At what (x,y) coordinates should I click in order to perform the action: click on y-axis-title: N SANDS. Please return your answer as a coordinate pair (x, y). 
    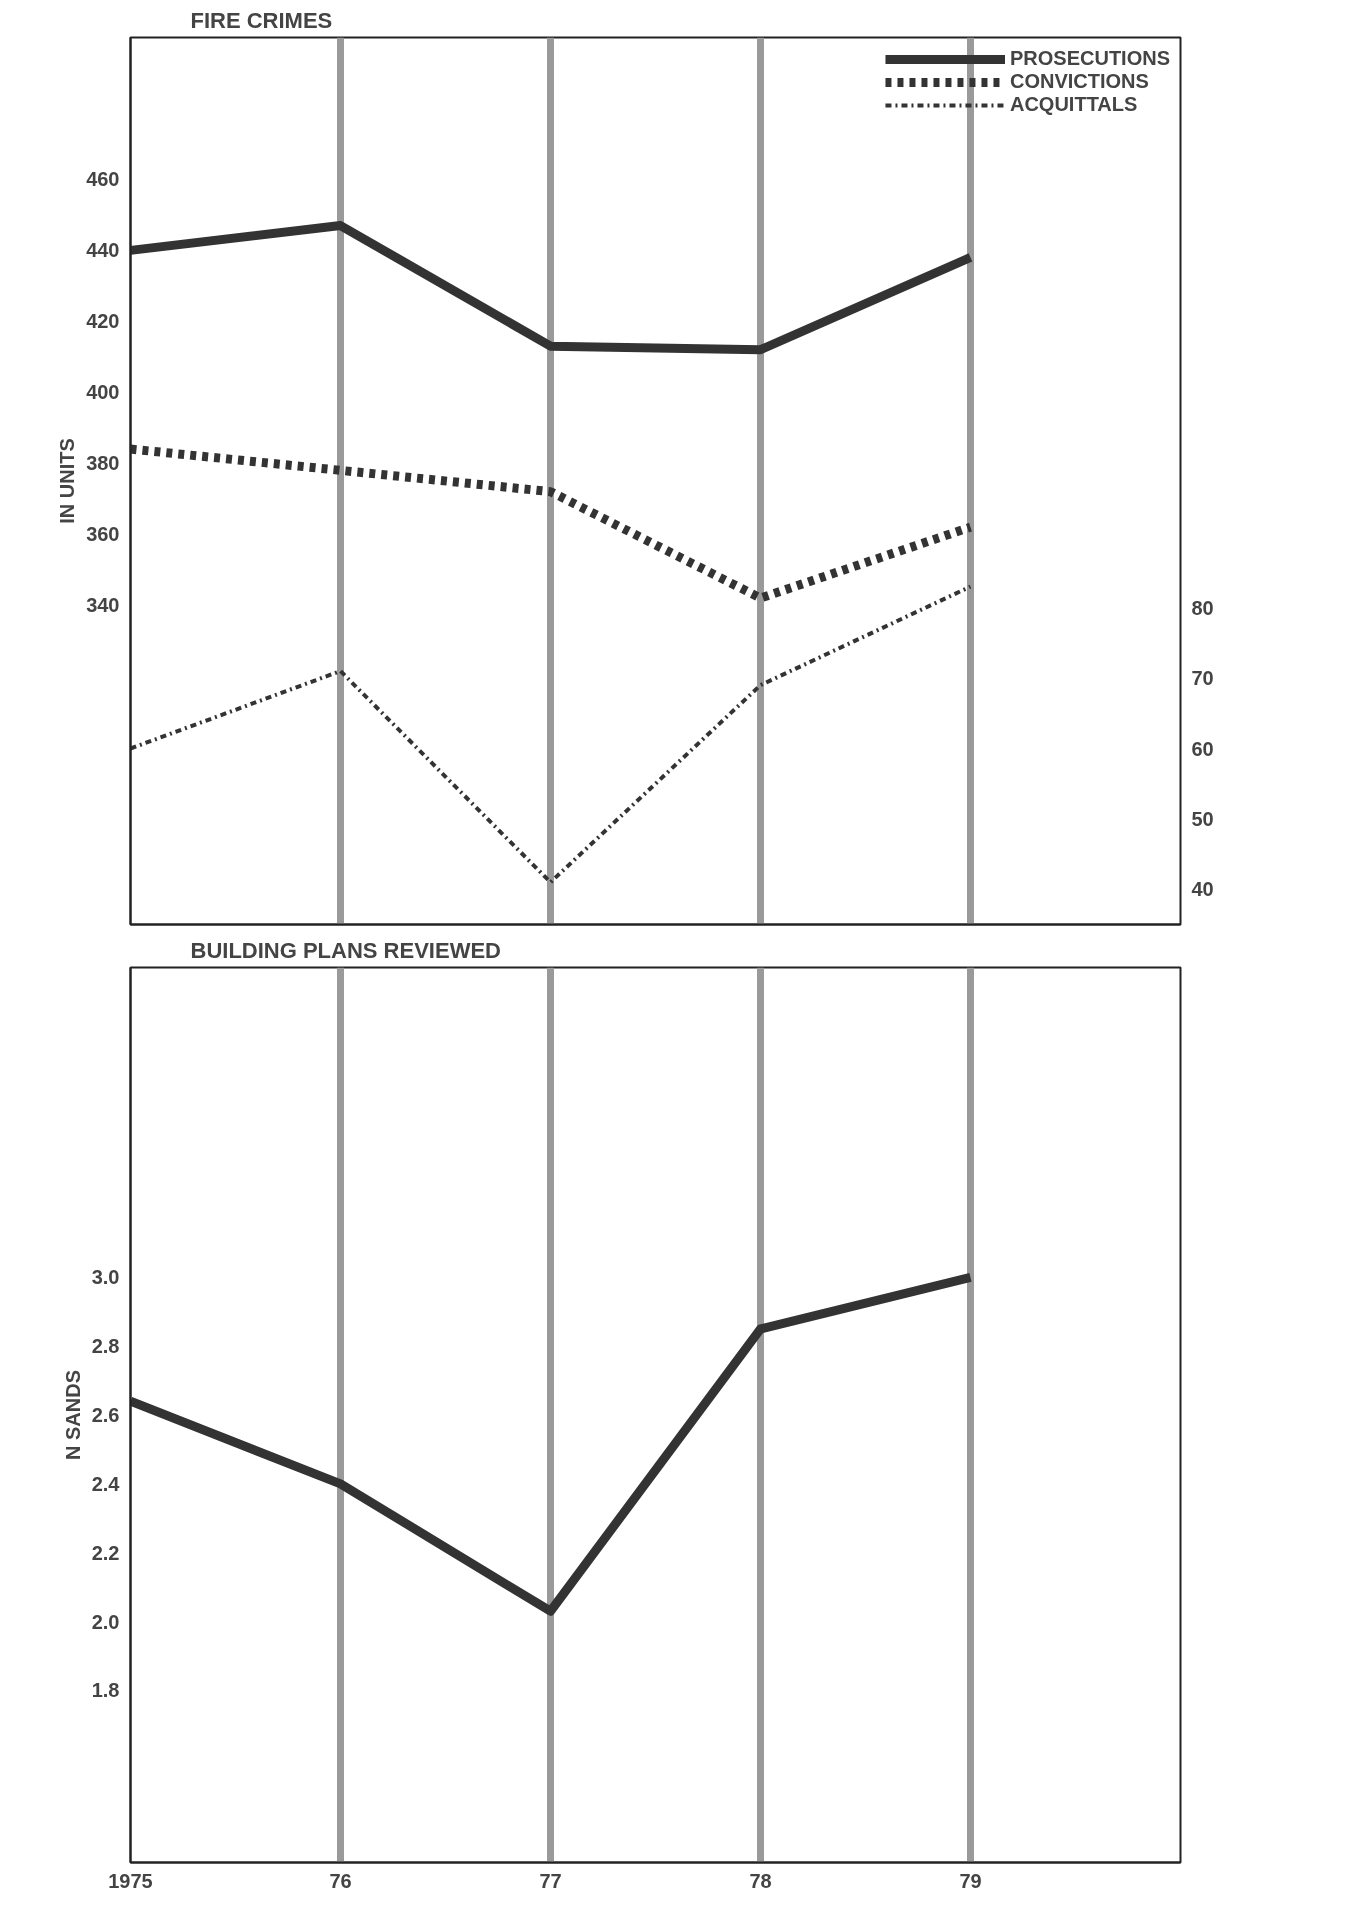
    Looking at the image, I should click on (72, 1414).